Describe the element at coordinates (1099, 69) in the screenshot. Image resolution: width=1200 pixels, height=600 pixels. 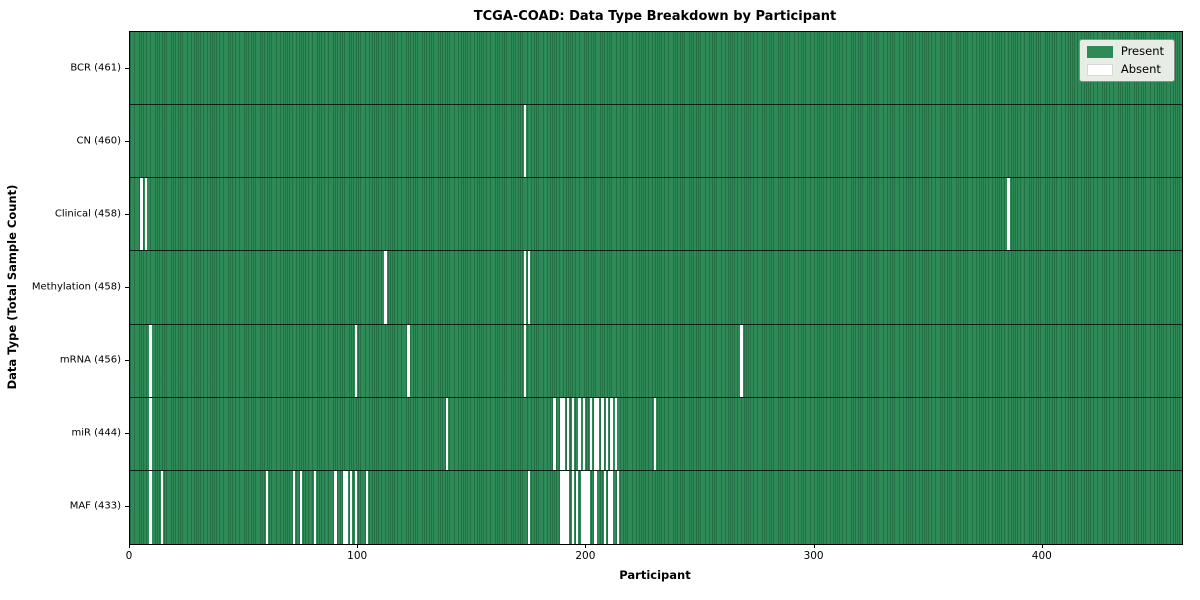
I see `absent-swatch-icon` at that location.